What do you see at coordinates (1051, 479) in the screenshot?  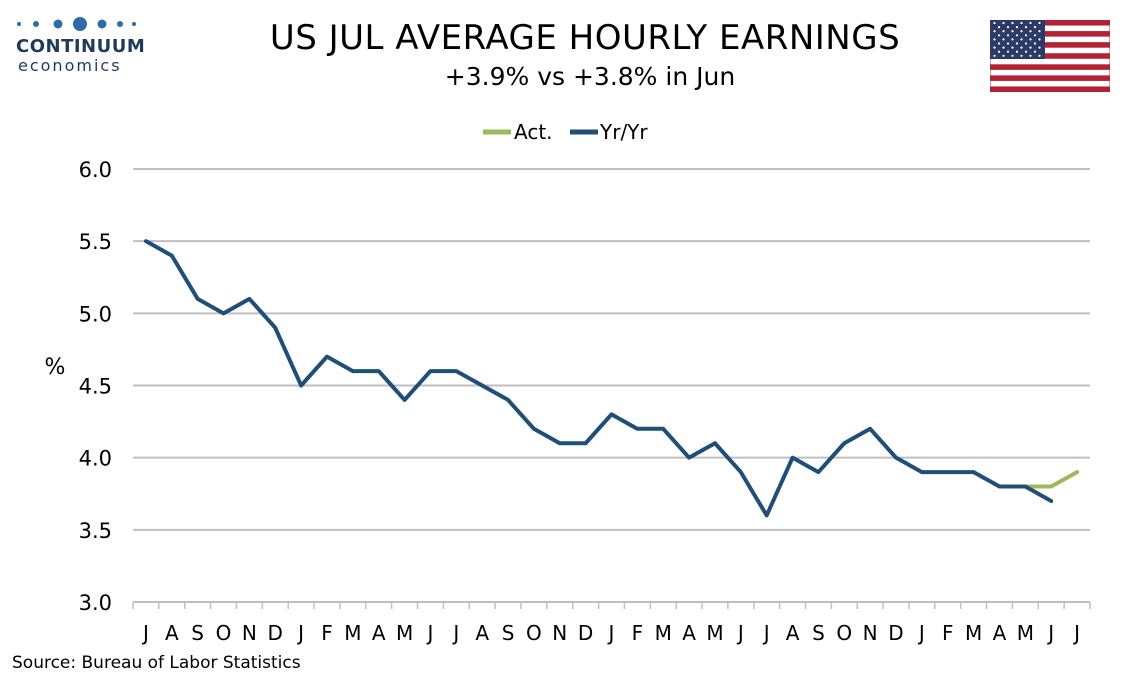 I see `series-line-act` at bounding box center [1051, 479].